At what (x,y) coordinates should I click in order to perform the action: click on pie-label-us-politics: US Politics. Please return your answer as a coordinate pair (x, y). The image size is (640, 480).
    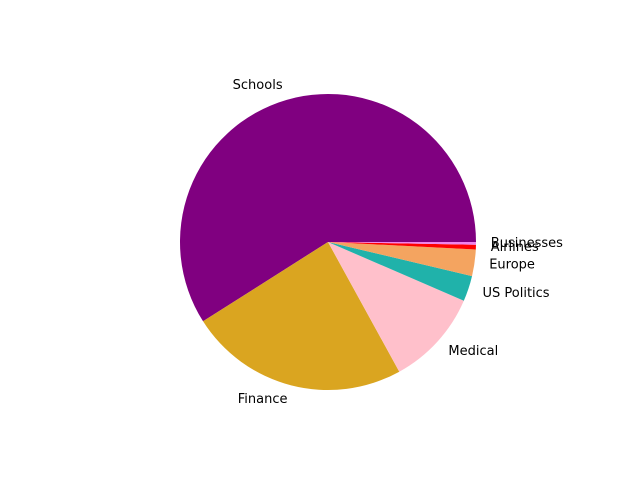
    Looking at the image, I should click on (516, 293).